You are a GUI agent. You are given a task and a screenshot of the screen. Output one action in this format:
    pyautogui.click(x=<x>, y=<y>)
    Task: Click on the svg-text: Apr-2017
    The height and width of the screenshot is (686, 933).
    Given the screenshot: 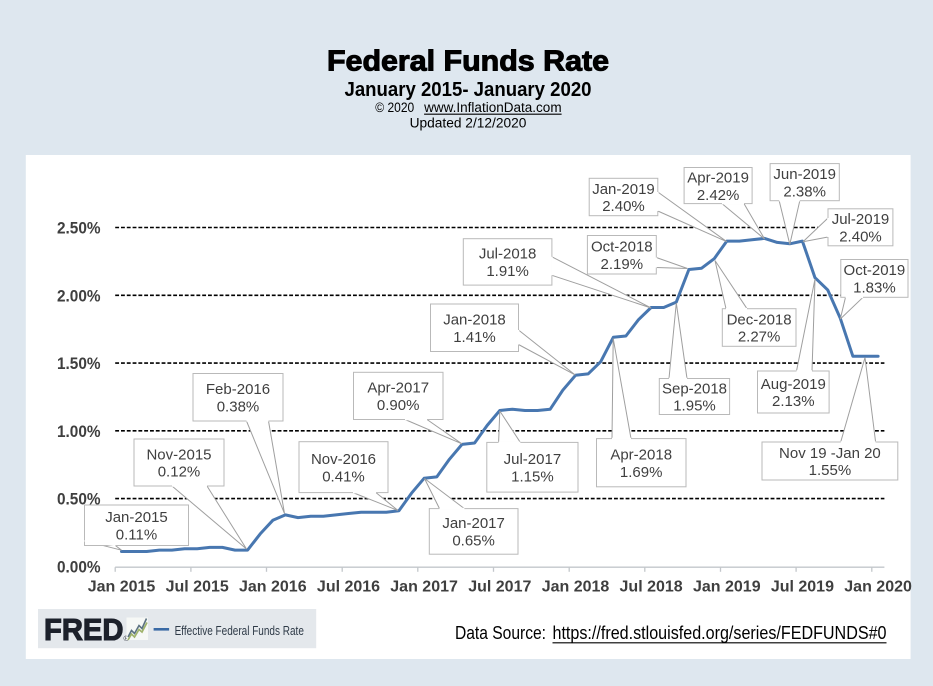 What is the action you would take?
    pyautogui.click(x=398, y=388)
    